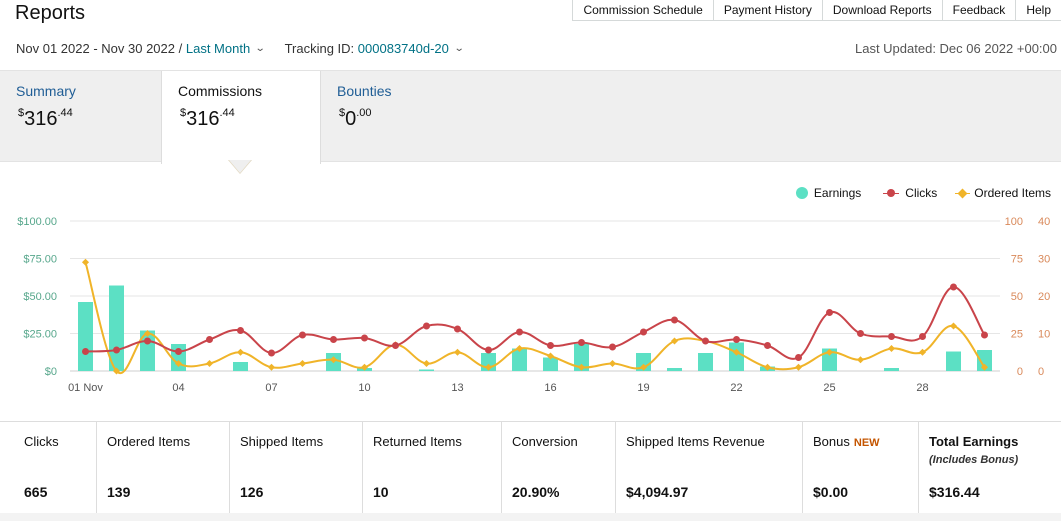 The width and height of the screenshot is (1061, 521). Describe the element at coordinates (801, 193) in the screenshot. I see `earnings-swatch-icon` at that location.